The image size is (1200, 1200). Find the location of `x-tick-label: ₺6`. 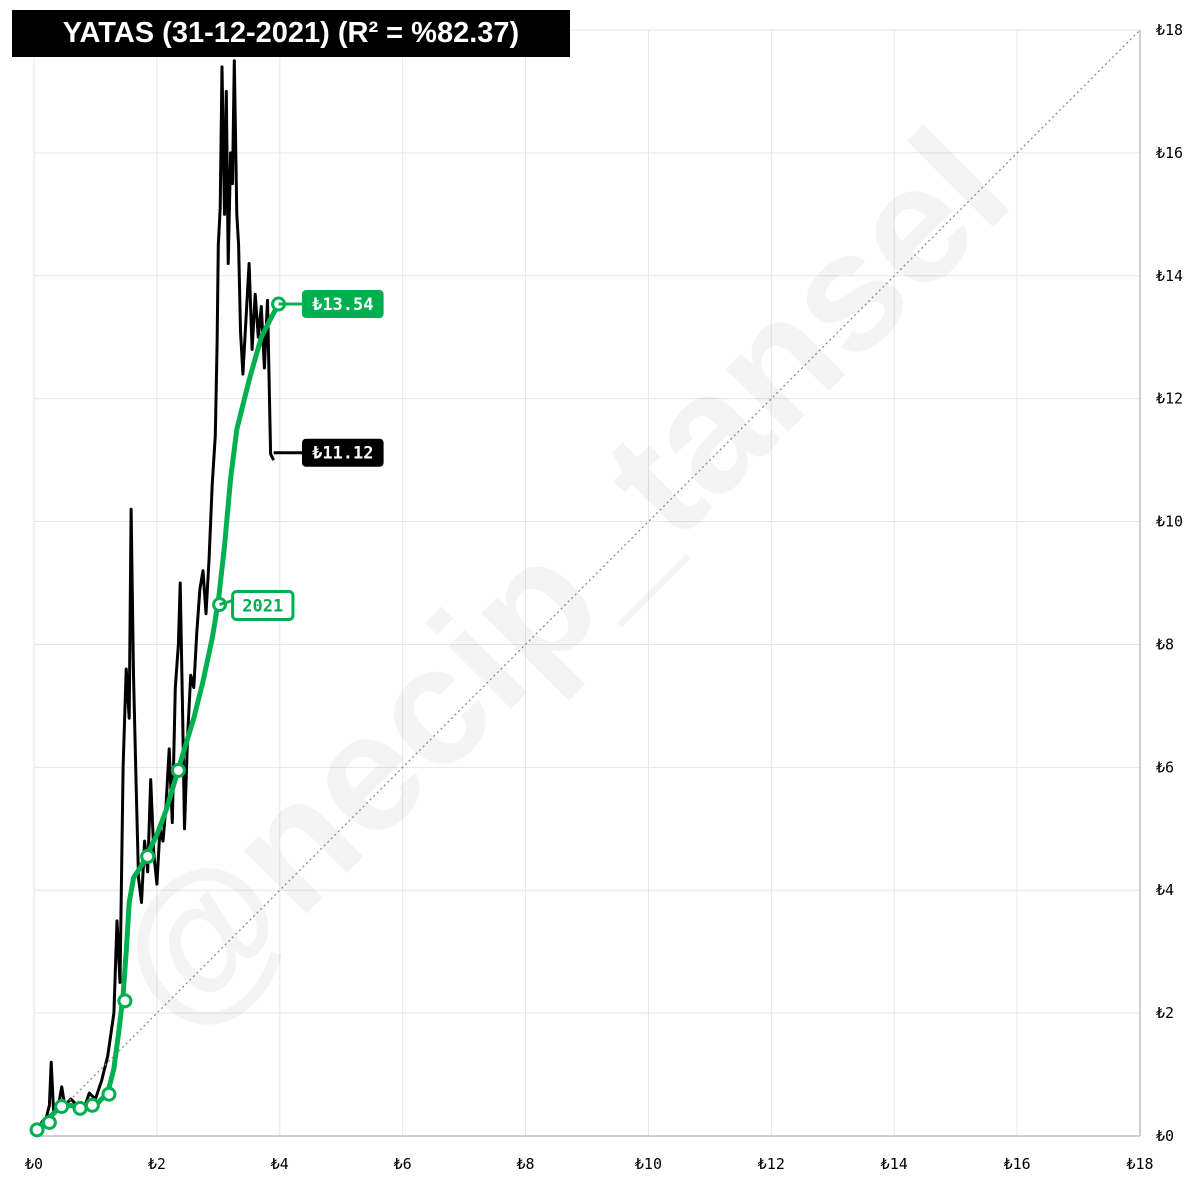

x-tick-label: ₺6 is located at coordinates (403, 1164).